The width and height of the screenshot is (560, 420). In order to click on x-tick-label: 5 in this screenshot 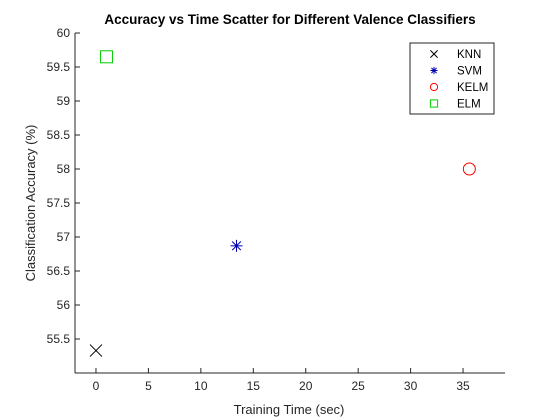, I will do `click(148, 386)`.